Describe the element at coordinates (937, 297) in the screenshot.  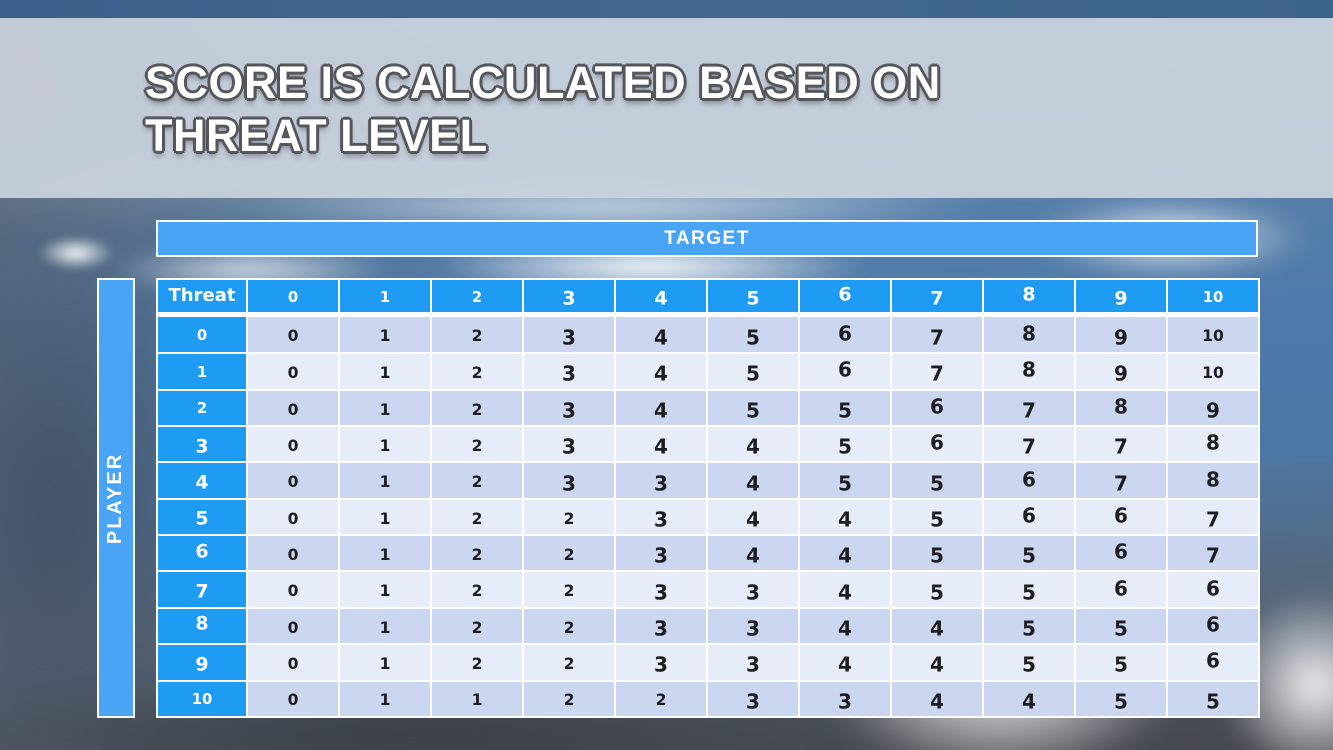
I see `target-col-header: 7` at that location.